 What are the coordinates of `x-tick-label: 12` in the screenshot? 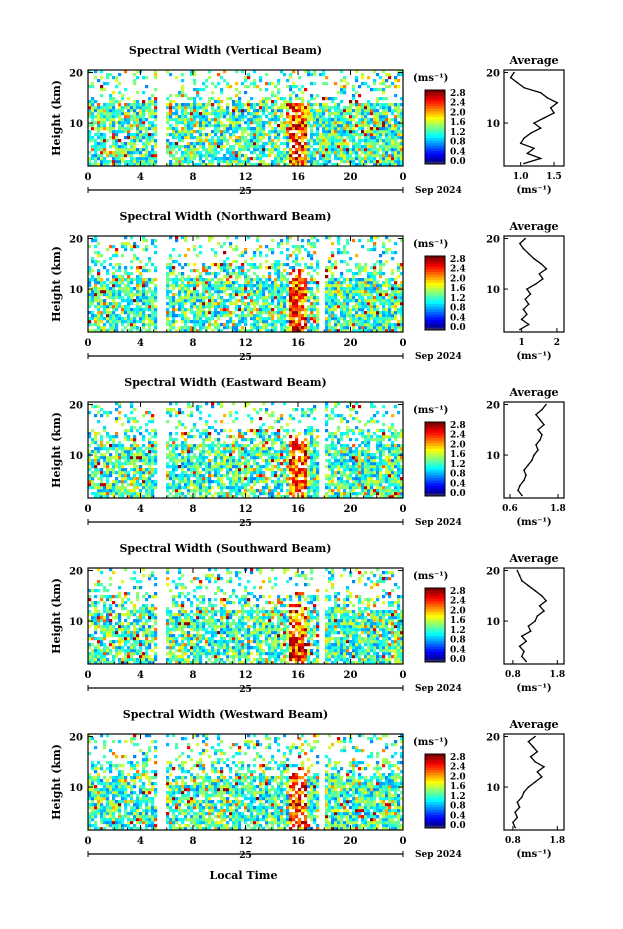 It's located at (246, 343).